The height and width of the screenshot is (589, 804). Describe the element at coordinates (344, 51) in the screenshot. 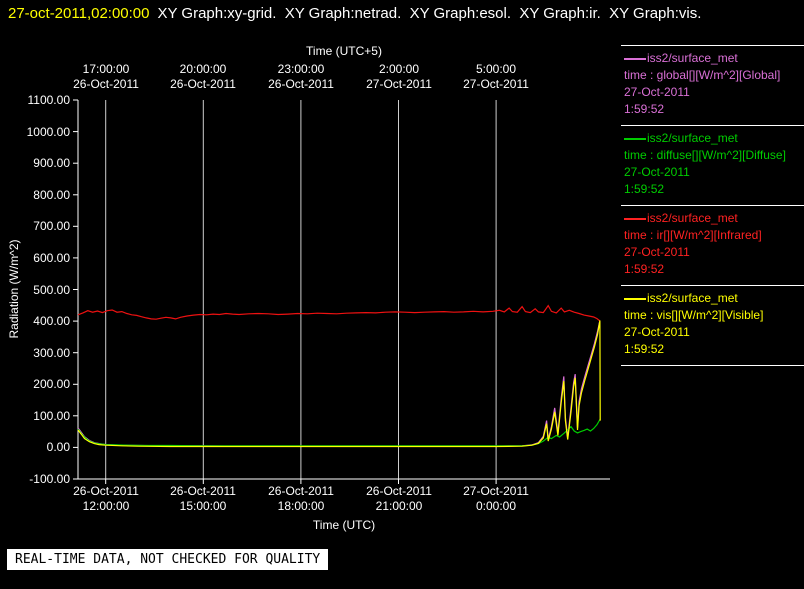

I see `x-top-axis-title: Time (UTC+5)` at that location.